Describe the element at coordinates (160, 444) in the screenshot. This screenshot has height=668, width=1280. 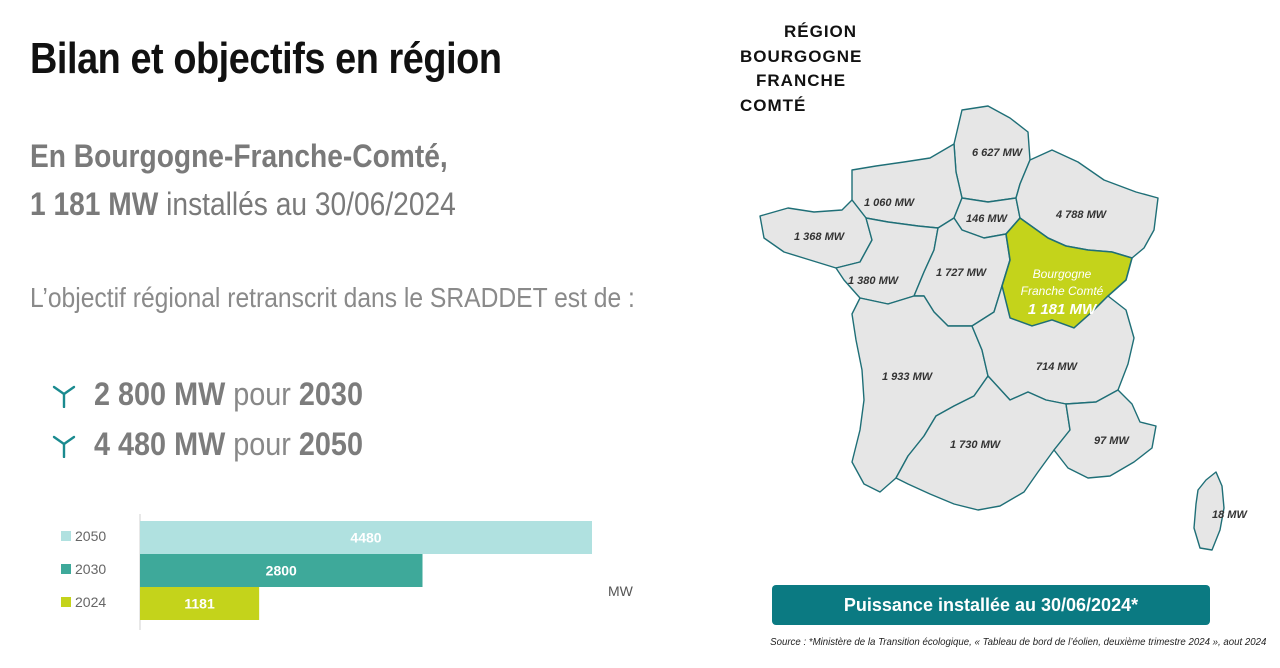
I see `target-value: 4 480 MW` at that location.